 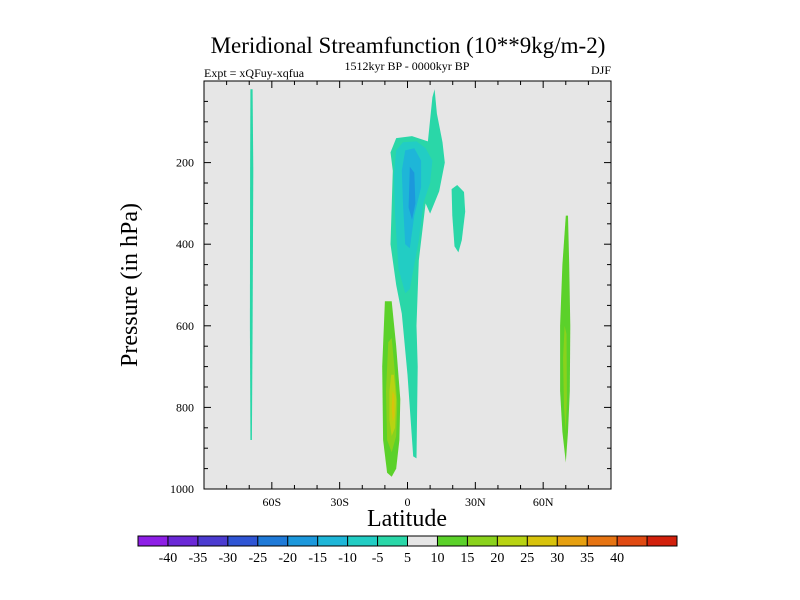 What do you see at coordinates (527, 558) in the screenshot?
I see `colorbar-label: 25` at bounding box center [527, 558].